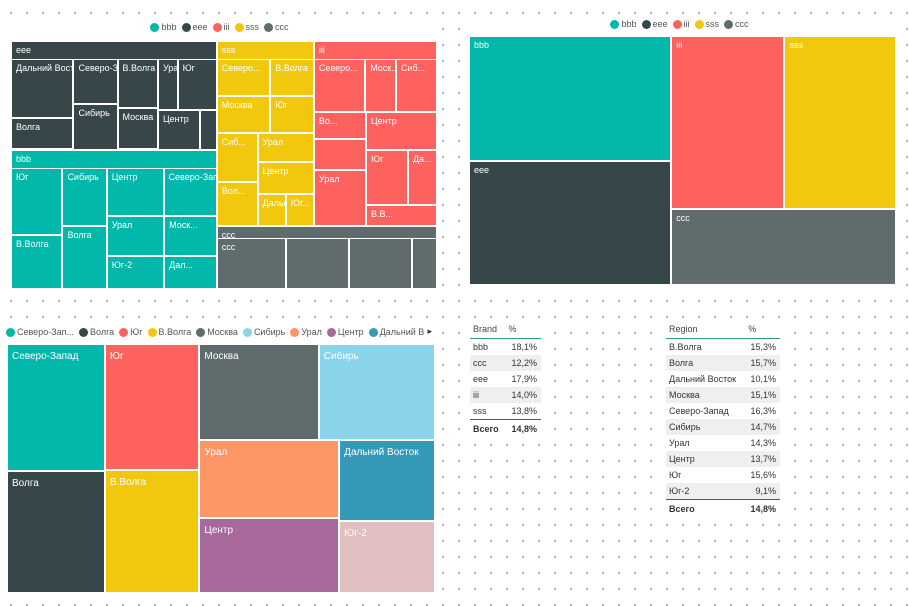 The width and height of the screenshot is (909, 606). What do you see at coordinates (114, 158) in the screenshot?
I see `treemap-group-header: bbb` at bounding box center [114, 158].